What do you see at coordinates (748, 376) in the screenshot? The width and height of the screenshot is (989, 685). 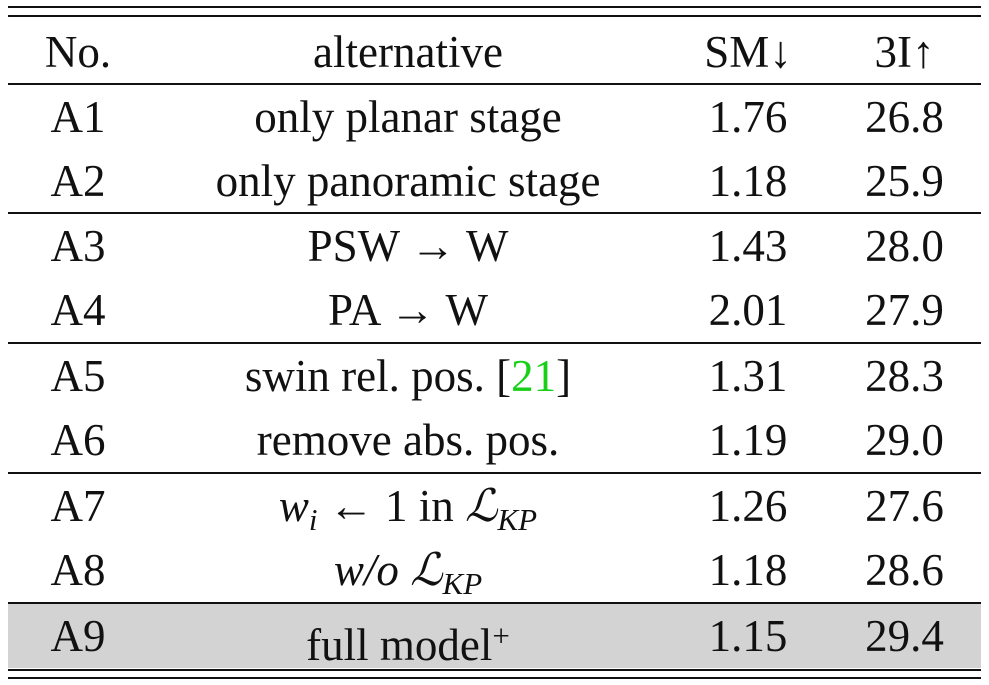 I see `row-sm: 1.31` at bounding box center [748, 376].